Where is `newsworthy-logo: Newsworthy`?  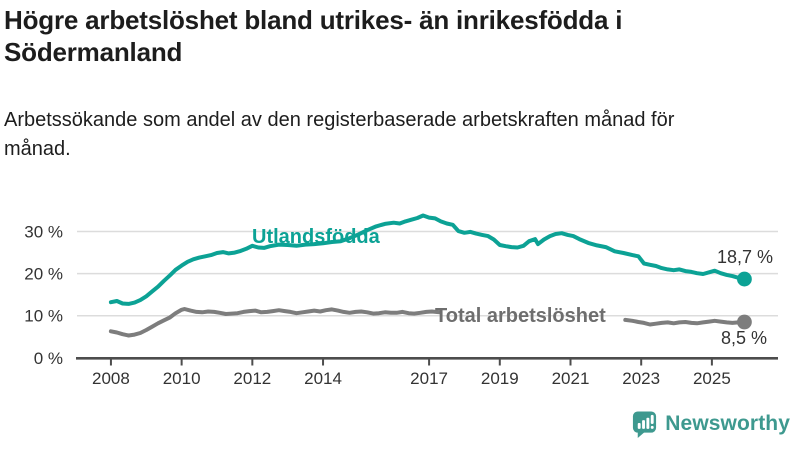 newsworthy-logo: Newsworthy is located at coordinates (710, 424).